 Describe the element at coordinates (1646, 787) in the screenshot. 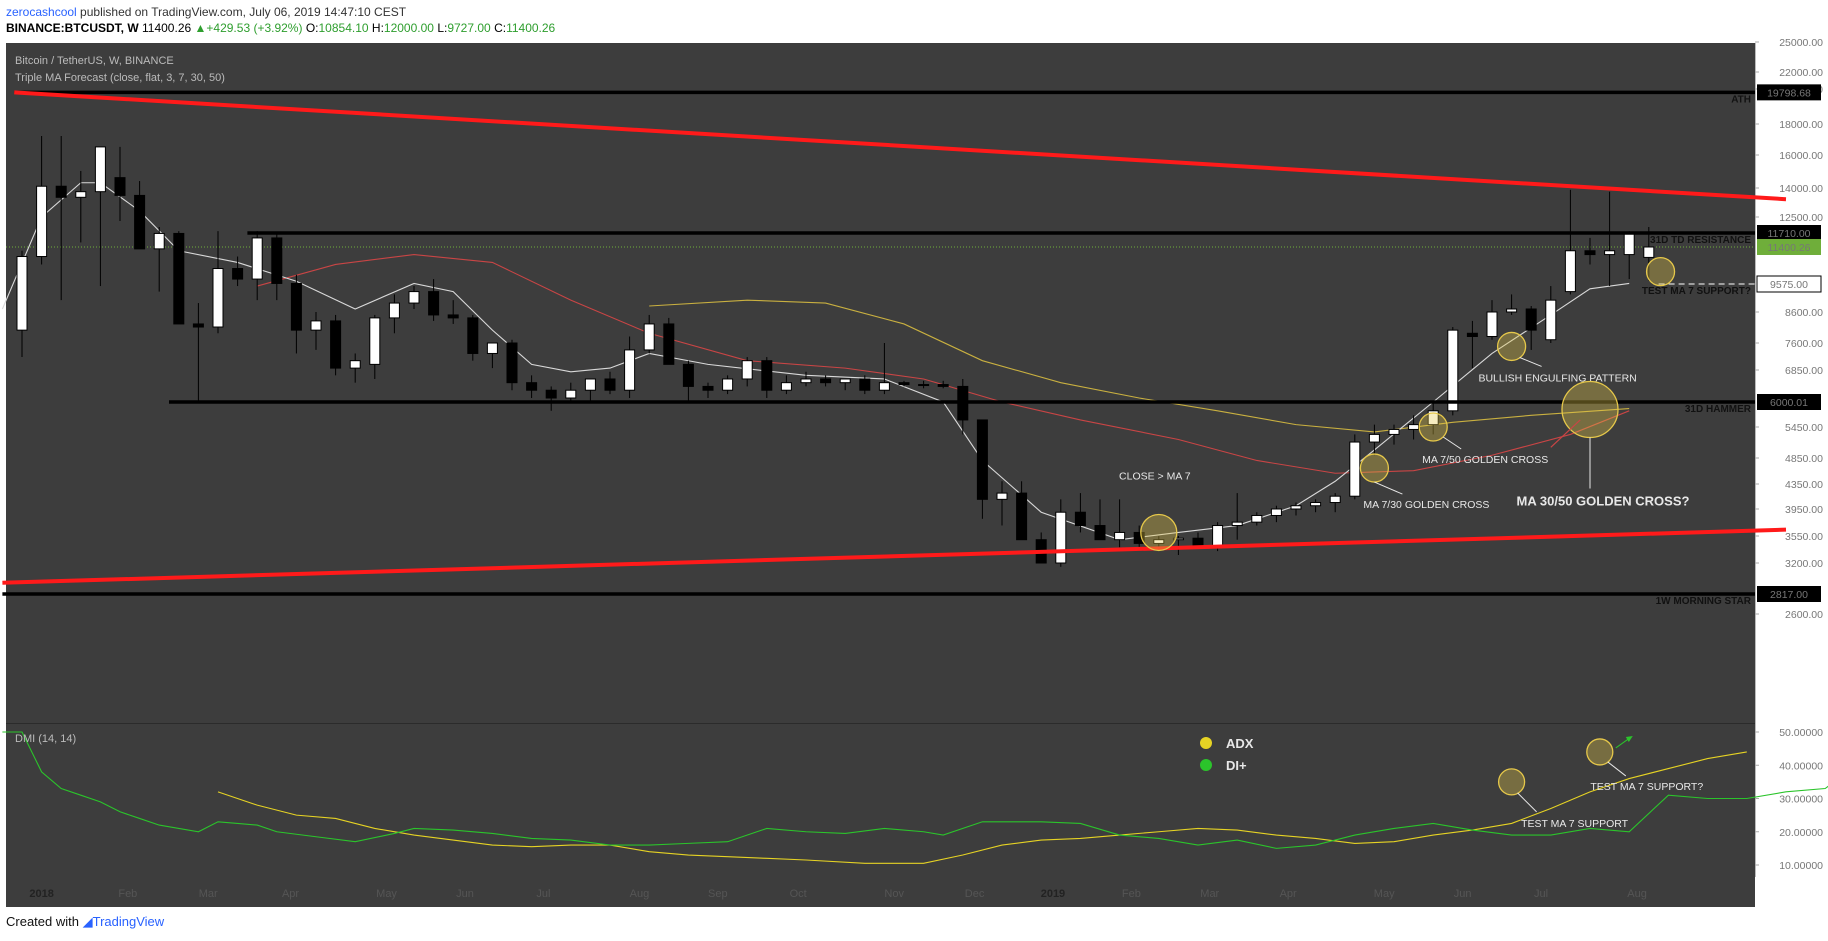

I see `dmi-annotation-text: TEST MA 7 SUPPORT?` at that location.